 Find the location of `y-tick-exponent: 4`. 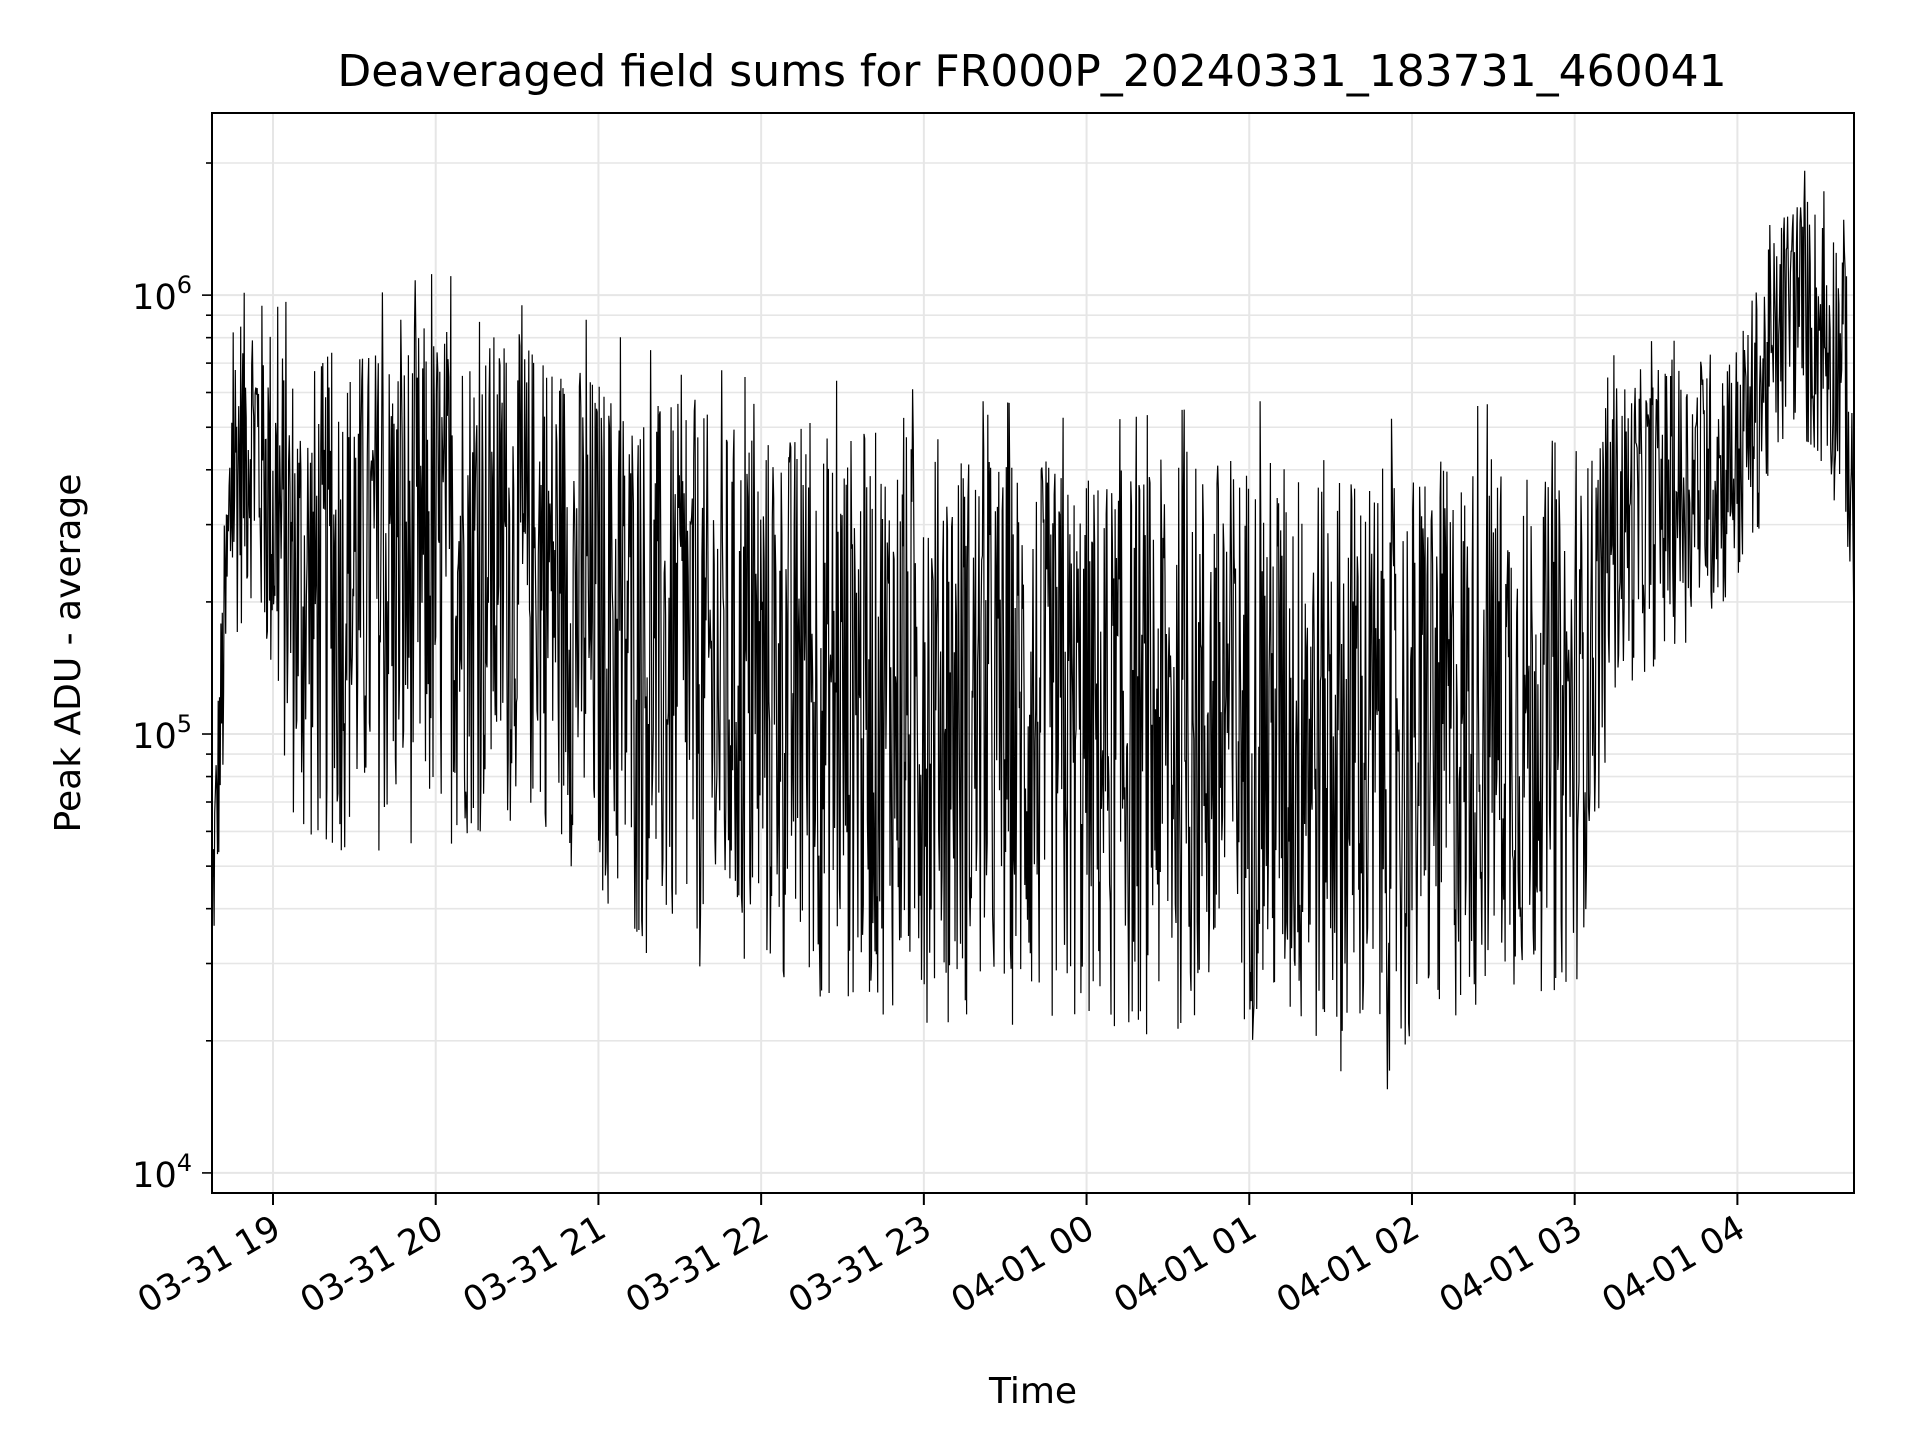

y-tick-exponent: 4 is located at coordinates (184, 1163).